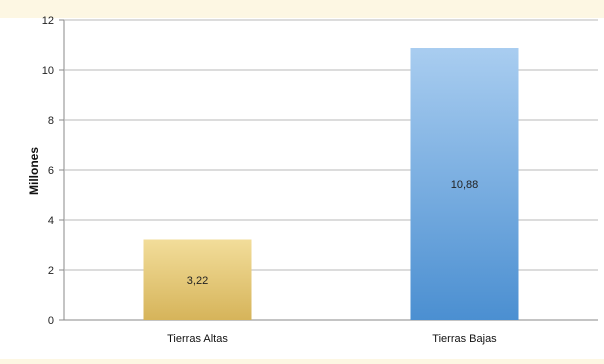 The height and width of the screenshot is (364, 604). Describe the element at coordinates (48, 71) in the screenshot. I see `y-tick-label-10: 10` at that location.